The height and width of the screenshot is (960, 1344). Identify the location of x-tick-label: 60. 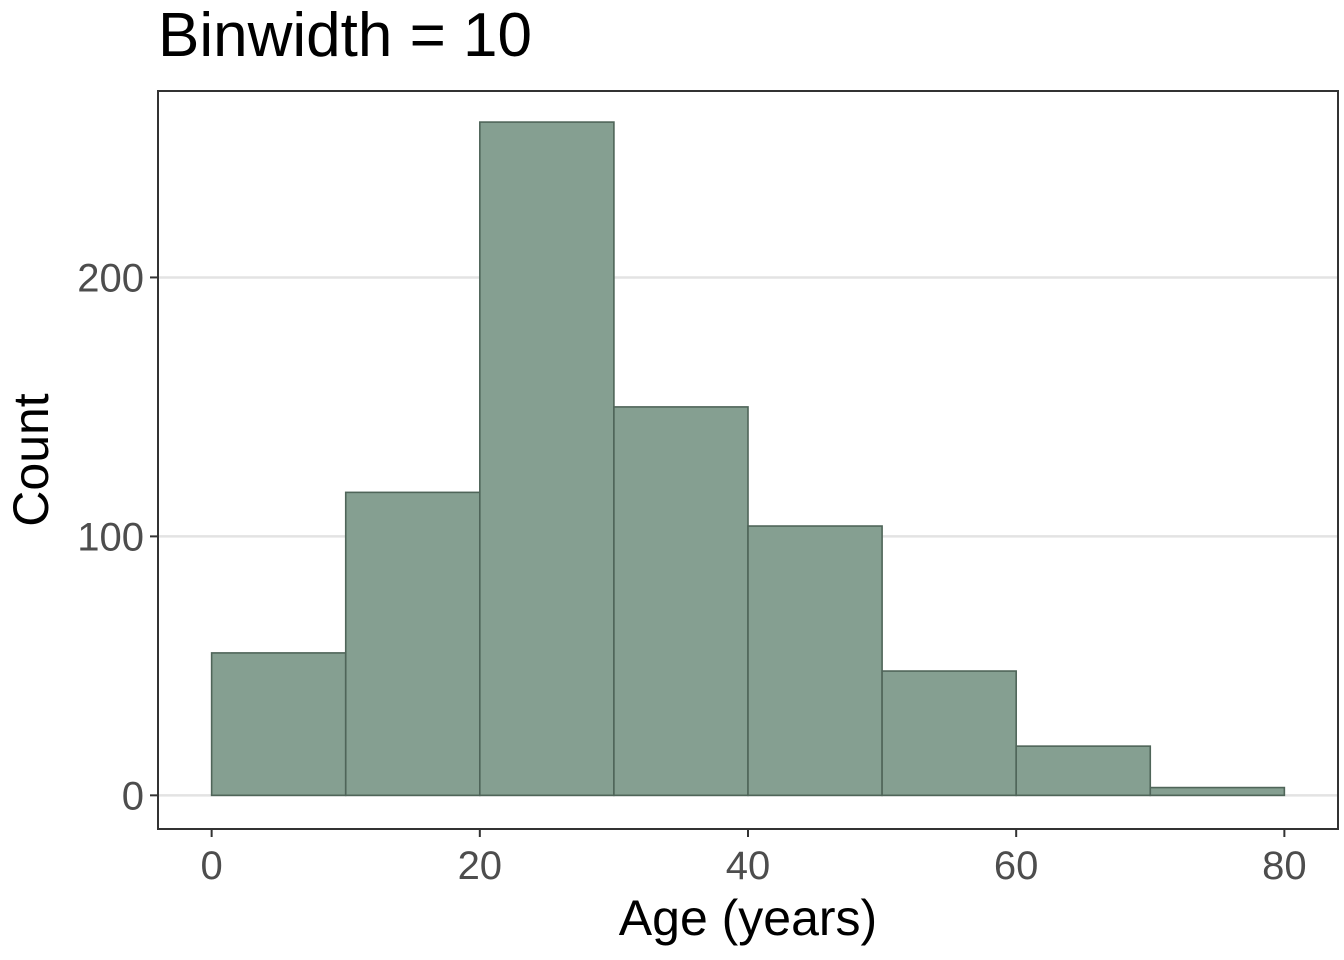
(1016, 866).